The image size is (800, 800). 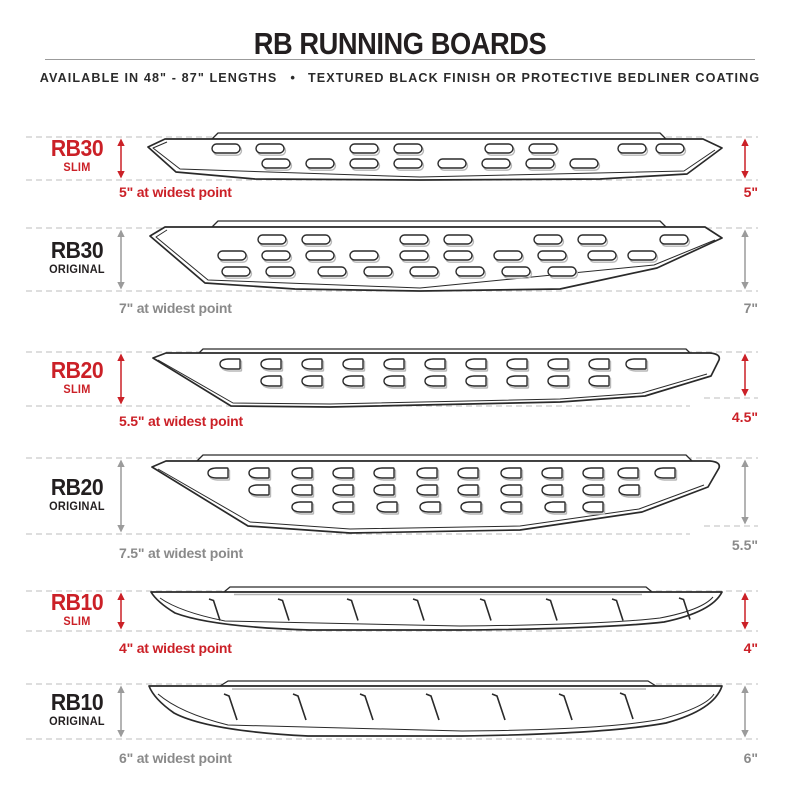 I want to click on rb10-original-right-dimension-arrow, so click(x=745, y=711).